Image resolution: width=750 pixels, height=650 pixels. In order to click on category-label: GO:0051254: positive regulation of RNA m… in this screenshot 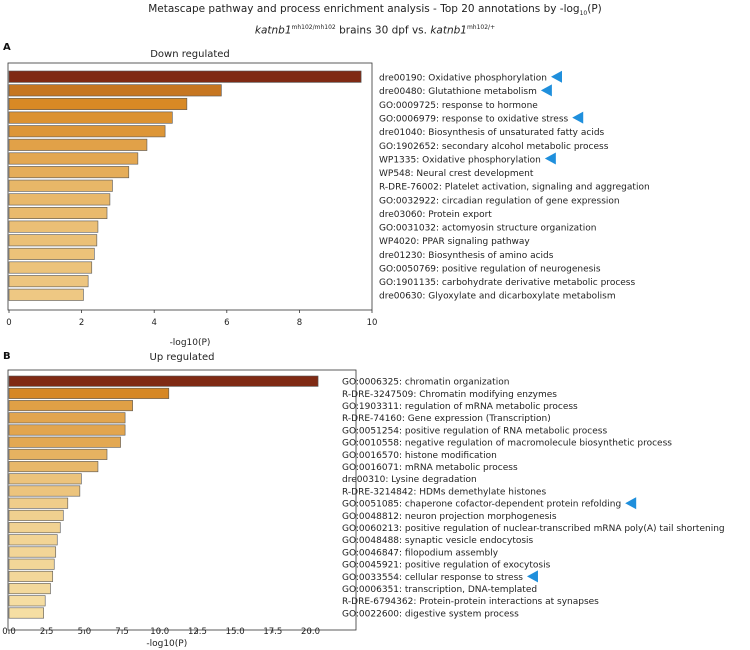, I will do `click(474, 431)`.